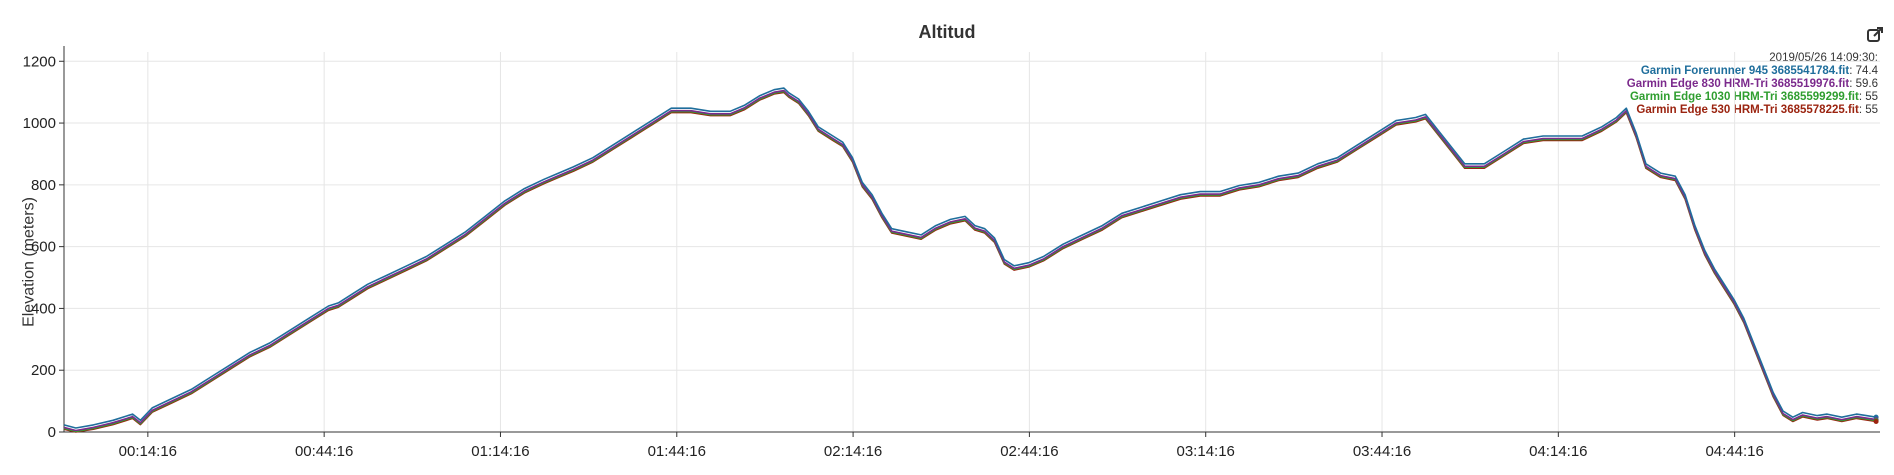 The image size is (1894, 475). I want to click on x-tick-label: 00:14:16, so click(148, 451).